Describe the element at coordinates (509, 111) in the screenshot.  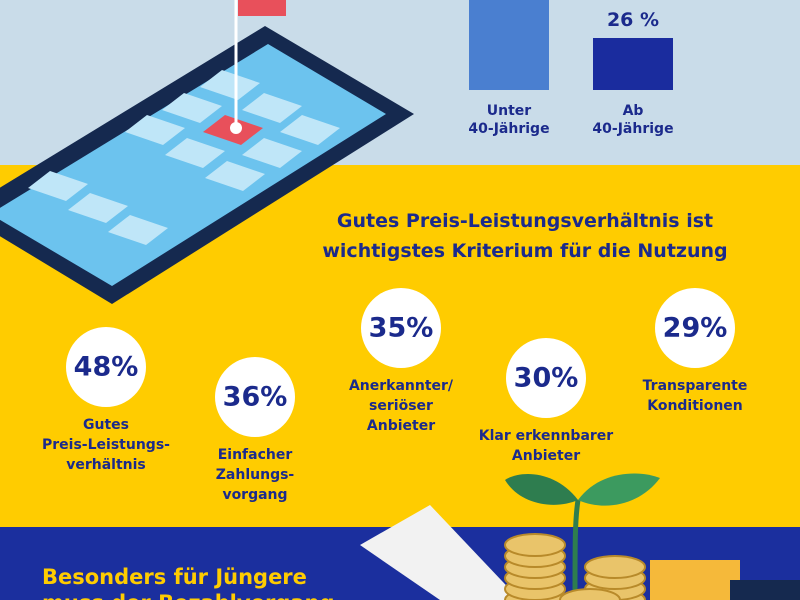
I see `bar-label: Unter` at that location.